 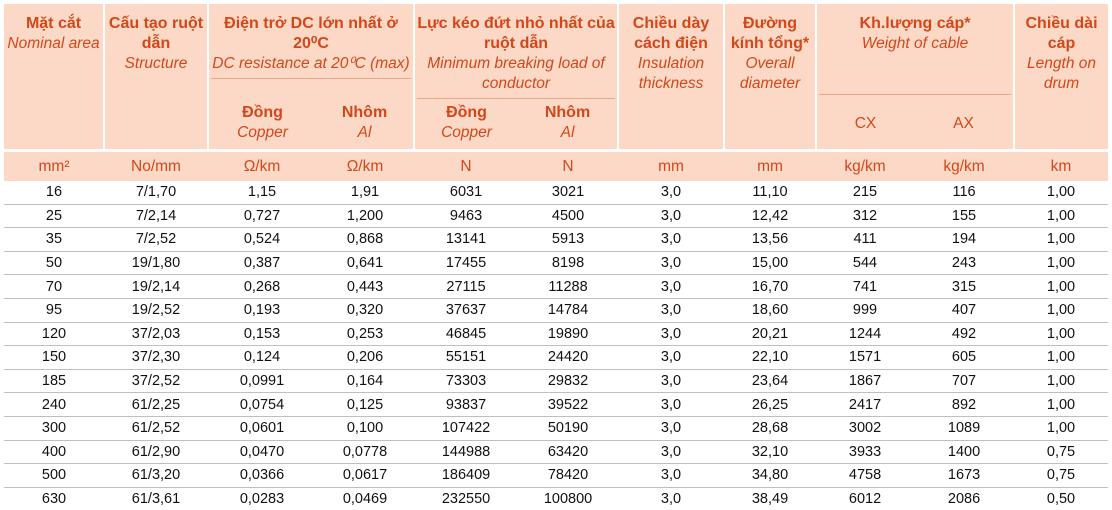 What do you see at coordinates (466, 381) in the screenshot?
I see `table-cell: 73303` at bounding box center [466, 381].